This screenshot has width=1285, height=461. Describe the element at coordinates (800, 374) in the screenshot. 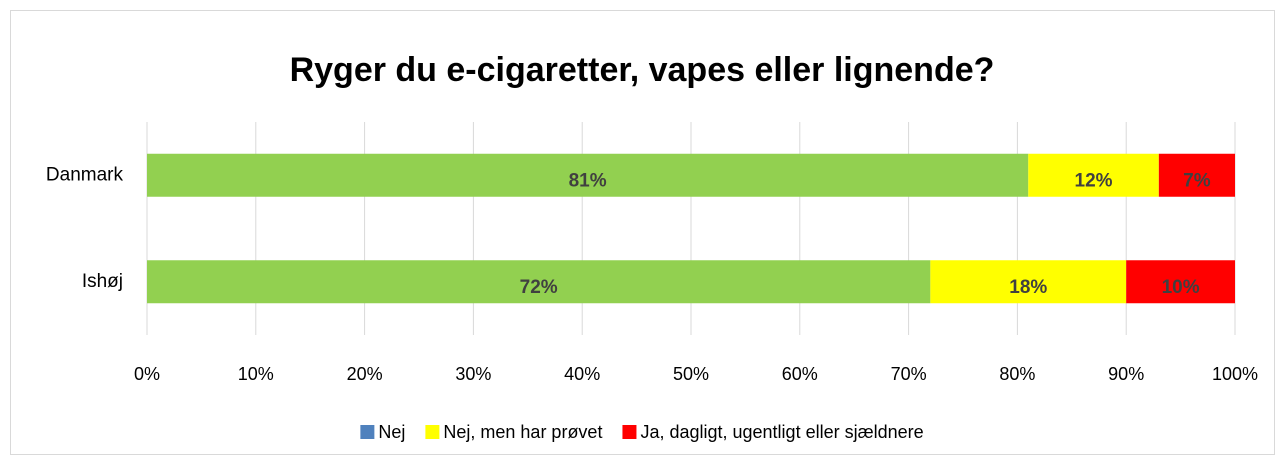

I see `x-tick-label: 60%` at that location.